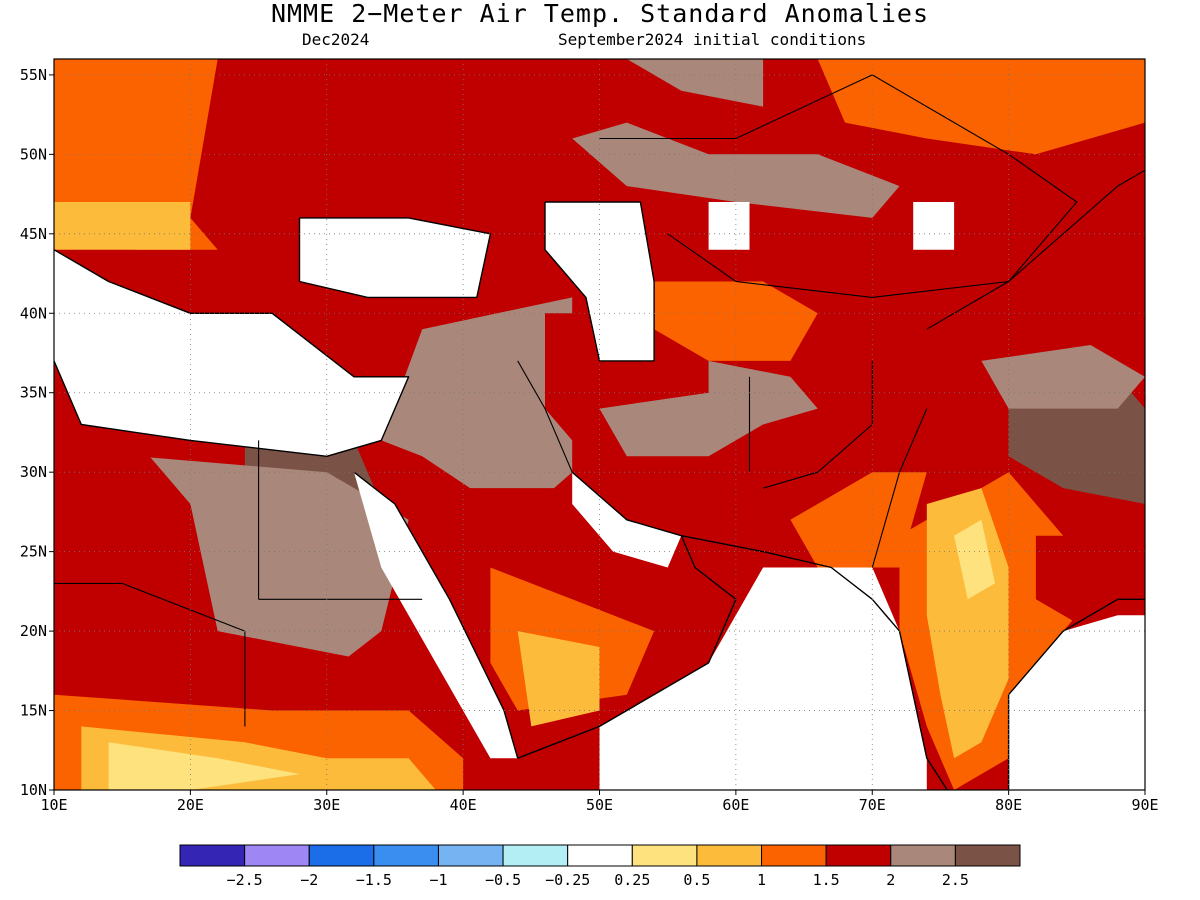 Image resolution: width=1200 pixels, height=900 pixels. What do you see at coordinates (558, 679) in the screenshot?
I see `region-arabia-yellow` at bounding box center [558, 679].